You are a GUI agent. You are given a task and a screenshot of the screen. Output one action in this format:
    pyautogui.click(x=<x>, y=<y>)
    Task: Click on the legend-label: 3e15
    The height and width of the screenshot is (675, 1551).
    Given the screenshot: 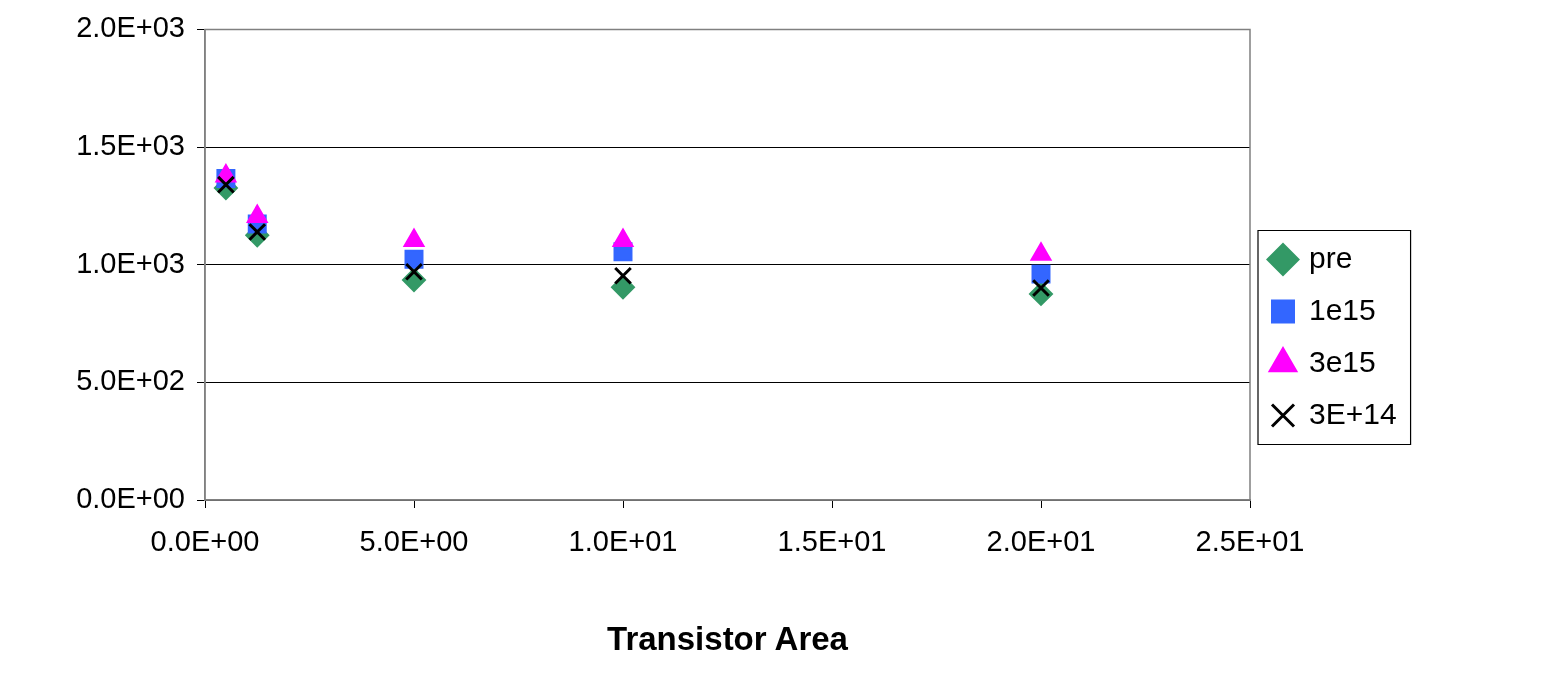 What is the action you would take?
    pyautogui.click(x=1342, y=361)
    